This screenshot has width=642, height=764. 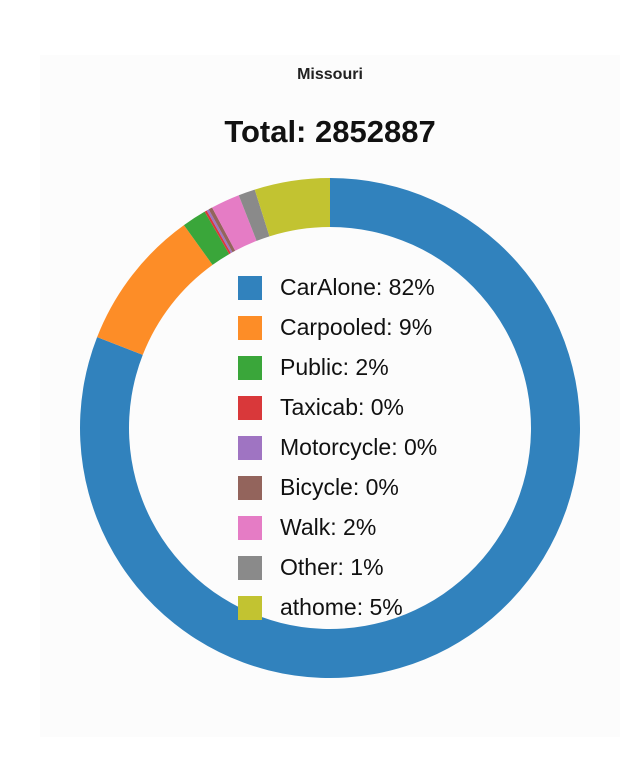 What do you see at coordinates (332, 567) in the screenshot?
I see `legend-label-other: Other: 1%` at bounding box center [332, 567].